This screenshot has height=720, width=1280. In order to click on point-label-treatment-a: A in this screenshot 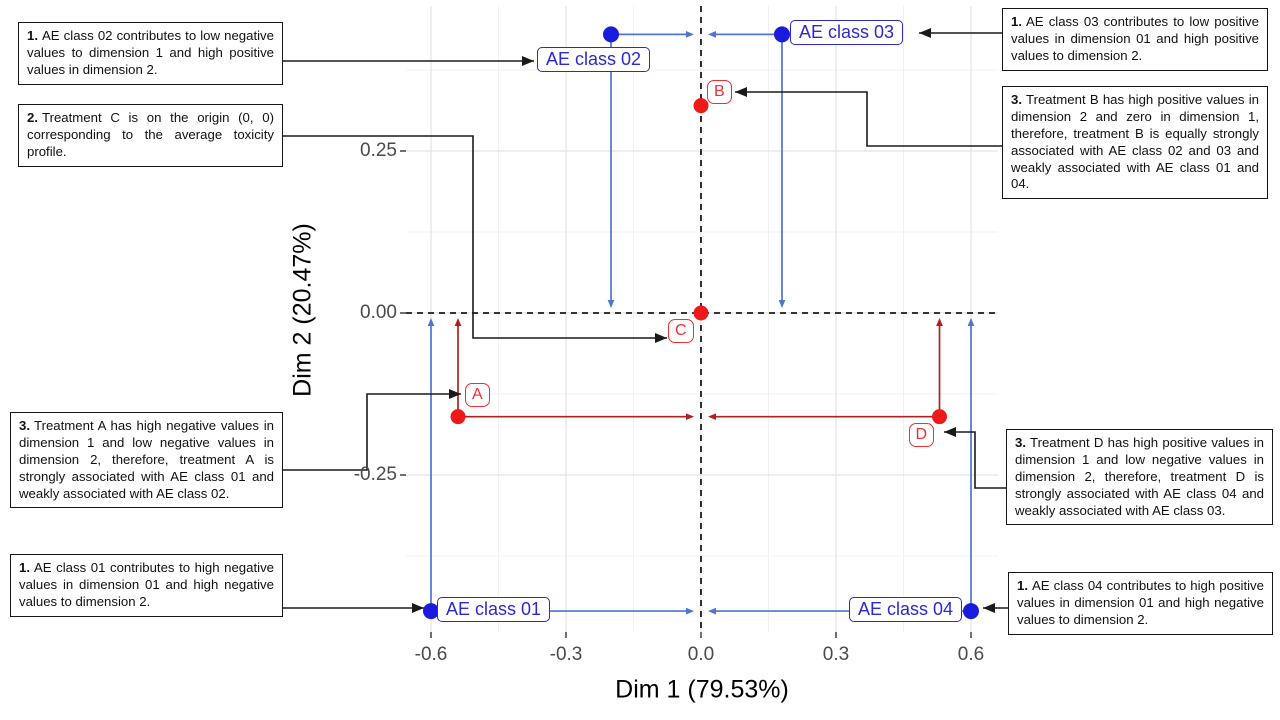, I will do `click(477, 395)`.